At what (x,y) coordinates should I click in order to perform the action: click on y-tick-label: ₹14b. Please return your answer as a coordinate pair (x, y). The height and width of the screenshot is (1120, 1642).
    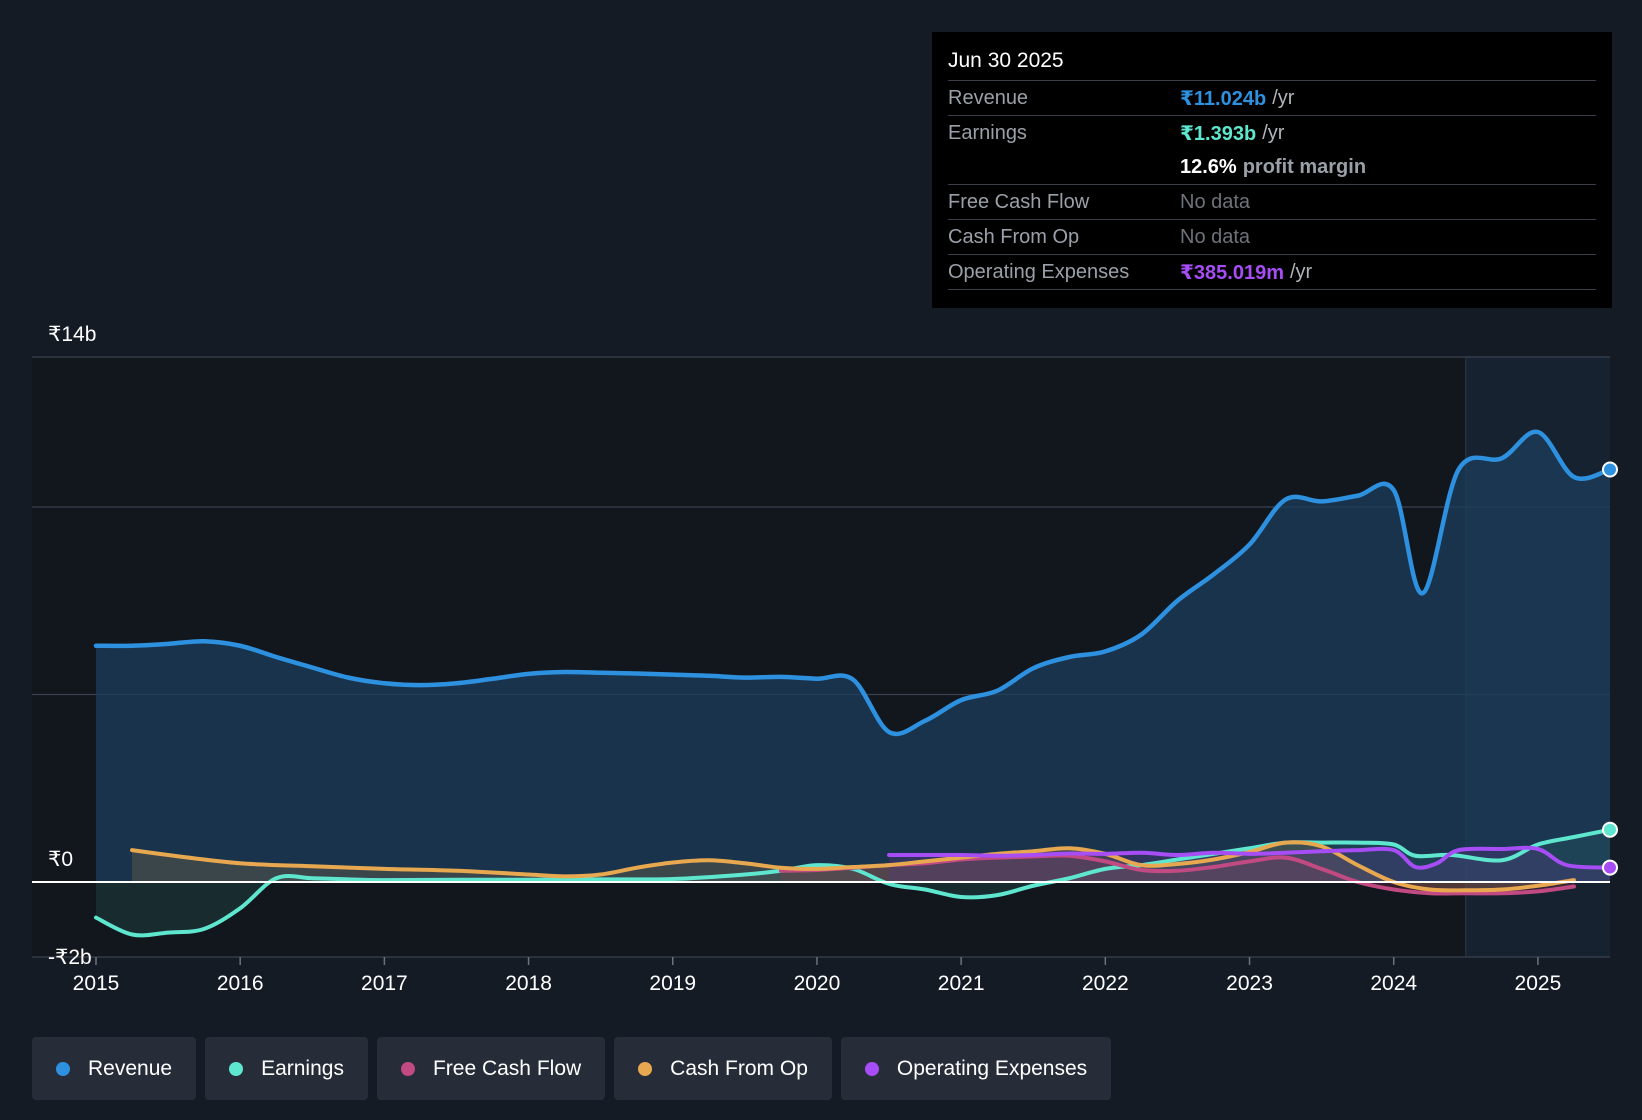
    Looking at the image, I should click on (72, 334).